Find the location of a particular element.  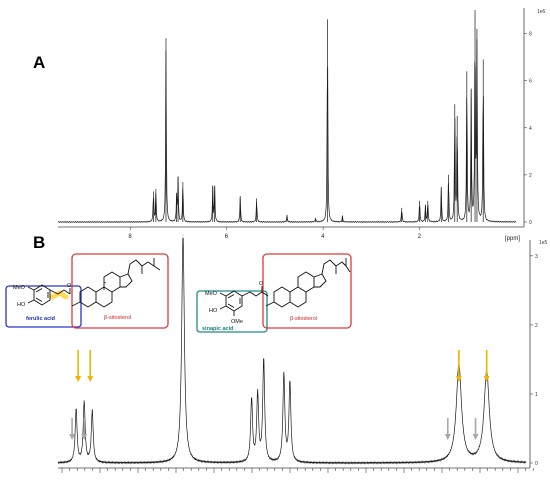

sitosterol-skeleton-1-icon is located at coordinates (116, 283).